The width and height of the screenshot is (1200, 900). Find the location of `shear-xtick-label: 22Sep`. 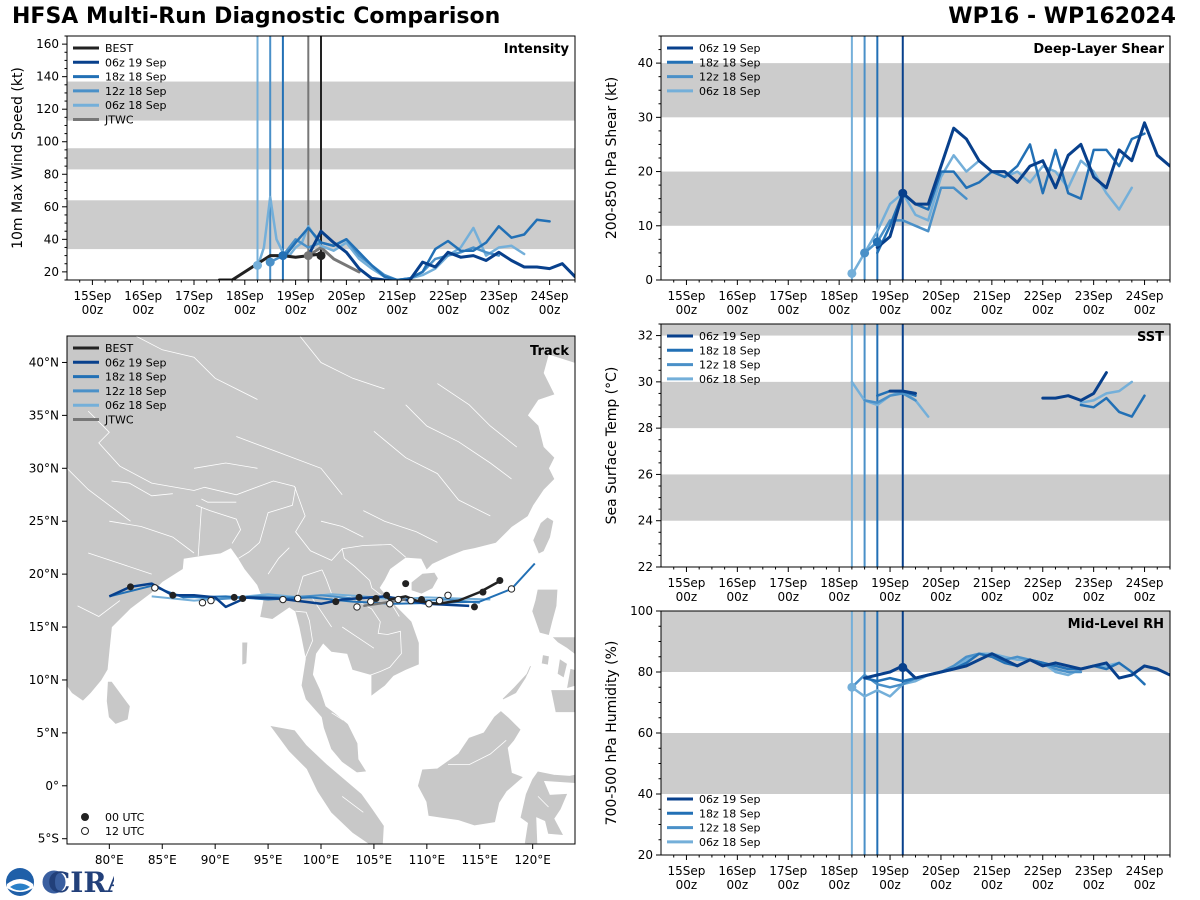

shear-xtick-label: 22Sep is located at coordinates (1043, 296).